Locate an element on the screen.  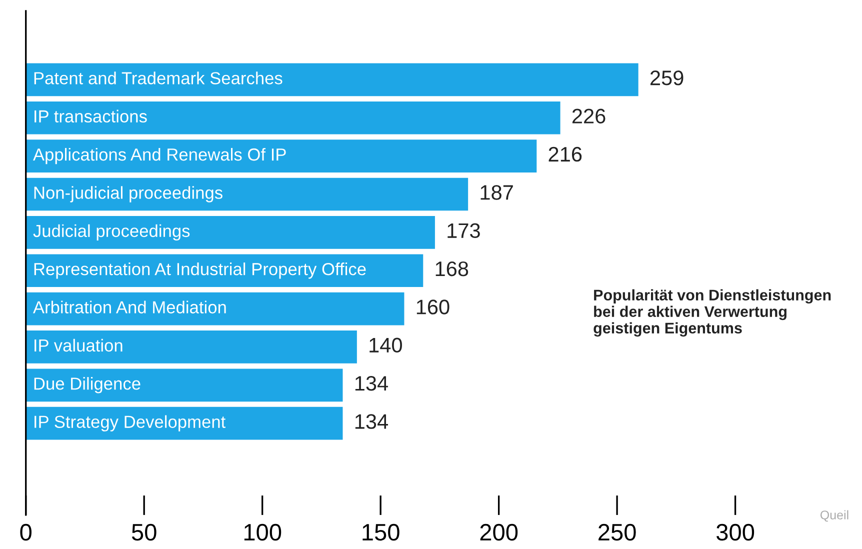
data-label: 187 is located at coordinates (496, 192).